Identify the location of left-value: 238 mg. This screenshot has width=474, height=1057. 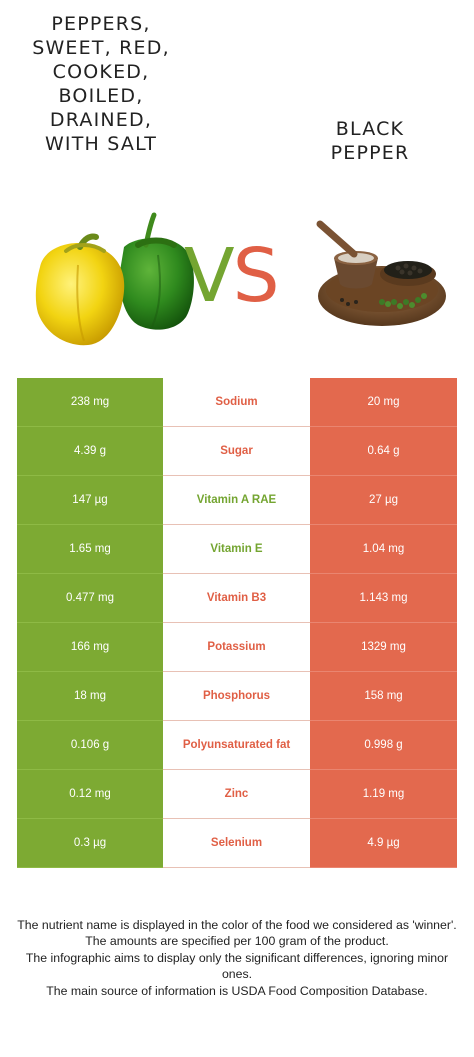
(90, 402).